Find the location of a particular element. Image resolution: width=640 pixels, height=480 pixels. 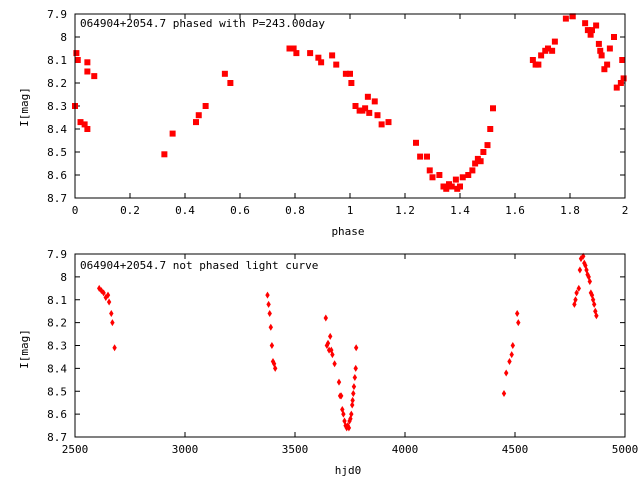

unphased-y-tick-label: 8.3 is located at coordinates (57, 346).